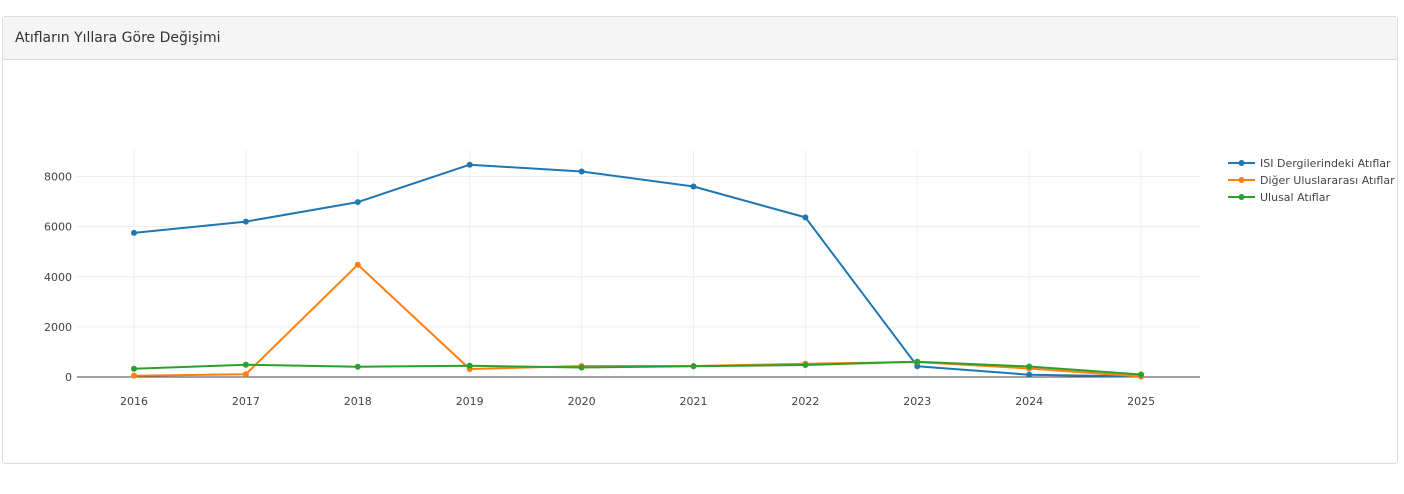 Image resolution: width=1404 pixels, height=494 pixels. What do you see at coordinates (58, 277) in the screenshot?
I see `y-tick-label: 4000` at bounding box center [58, 277].